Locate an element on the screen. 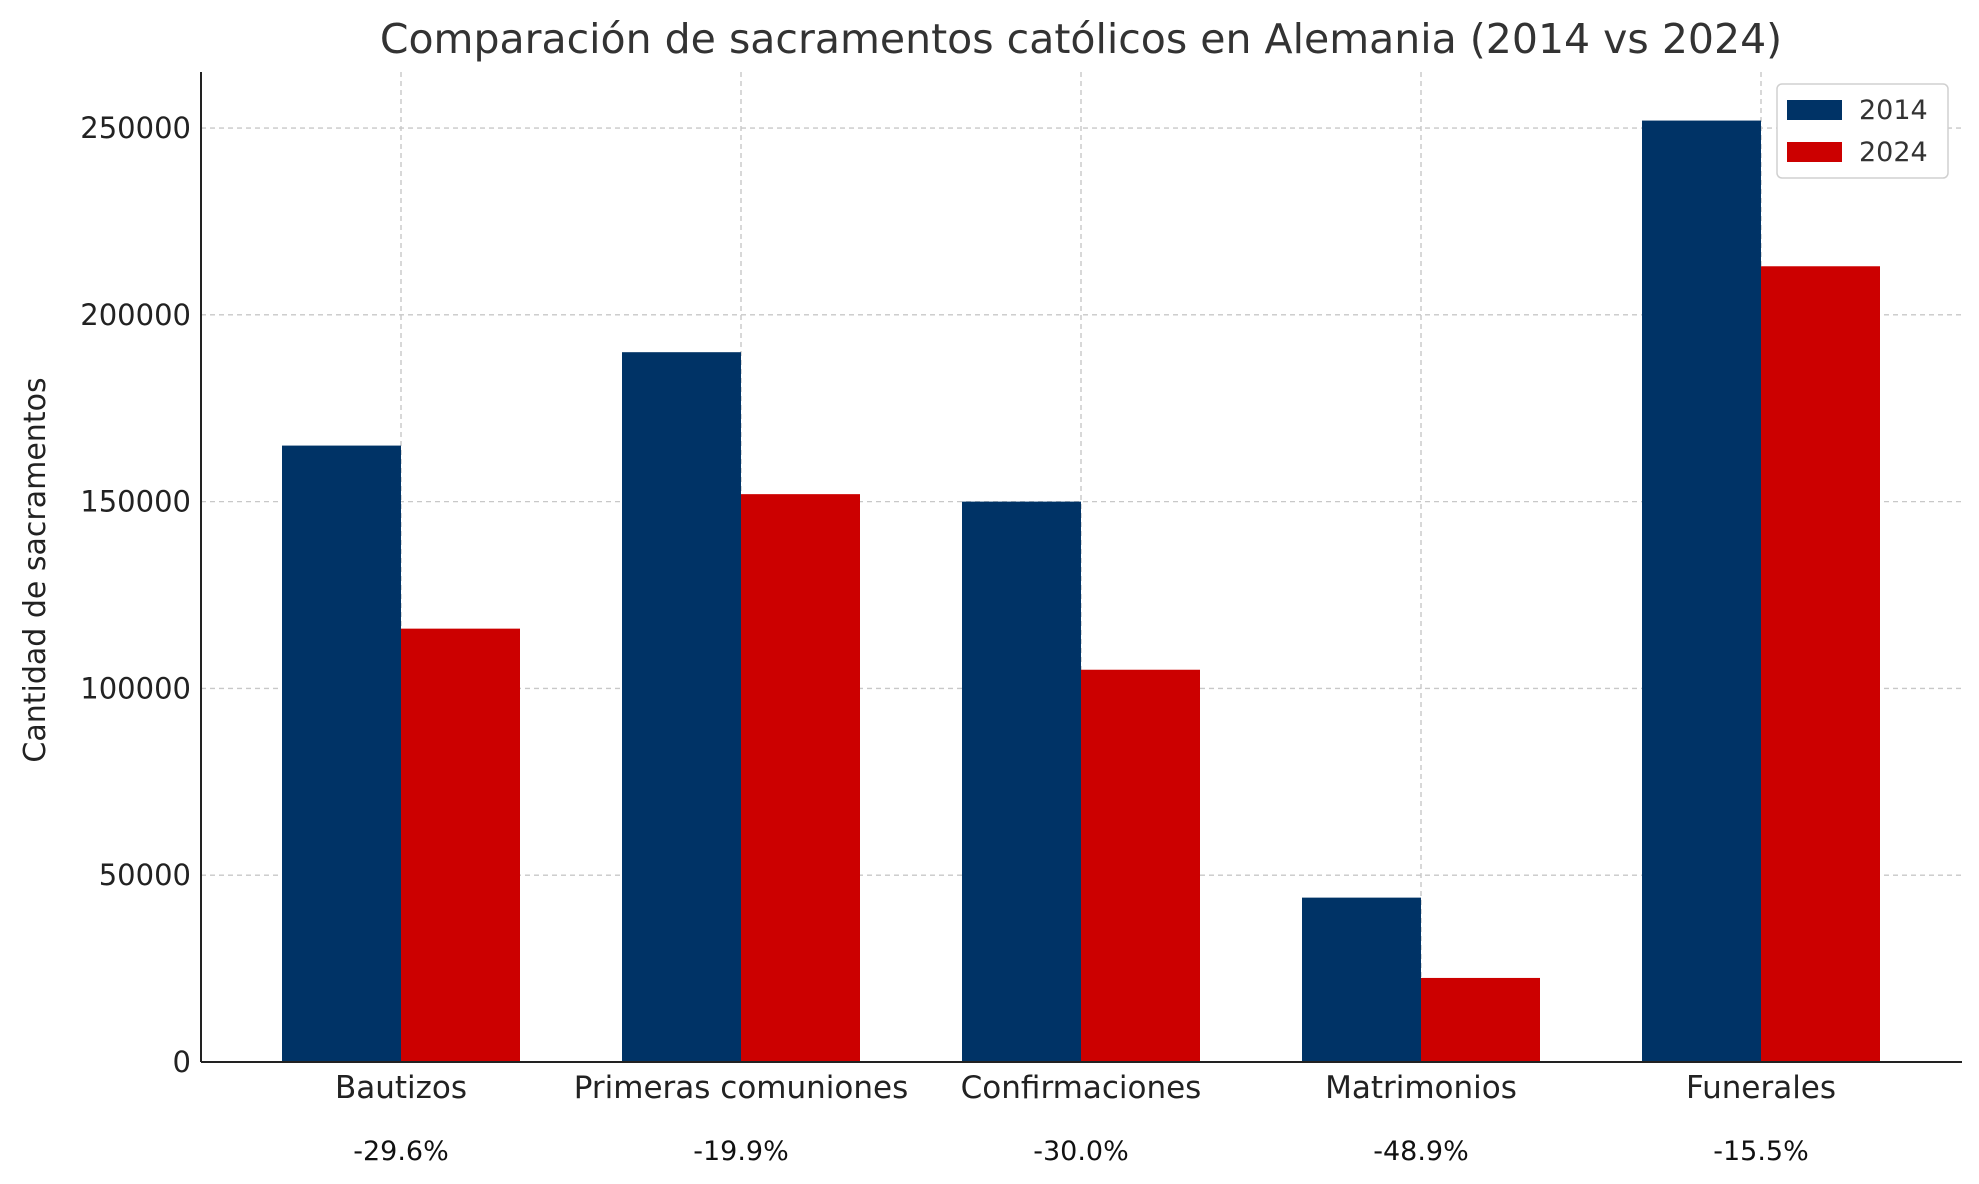 This screenshot has height=1184, width=1979. bar-2024-primeras-comuniones is located at coordinates (800, 778).